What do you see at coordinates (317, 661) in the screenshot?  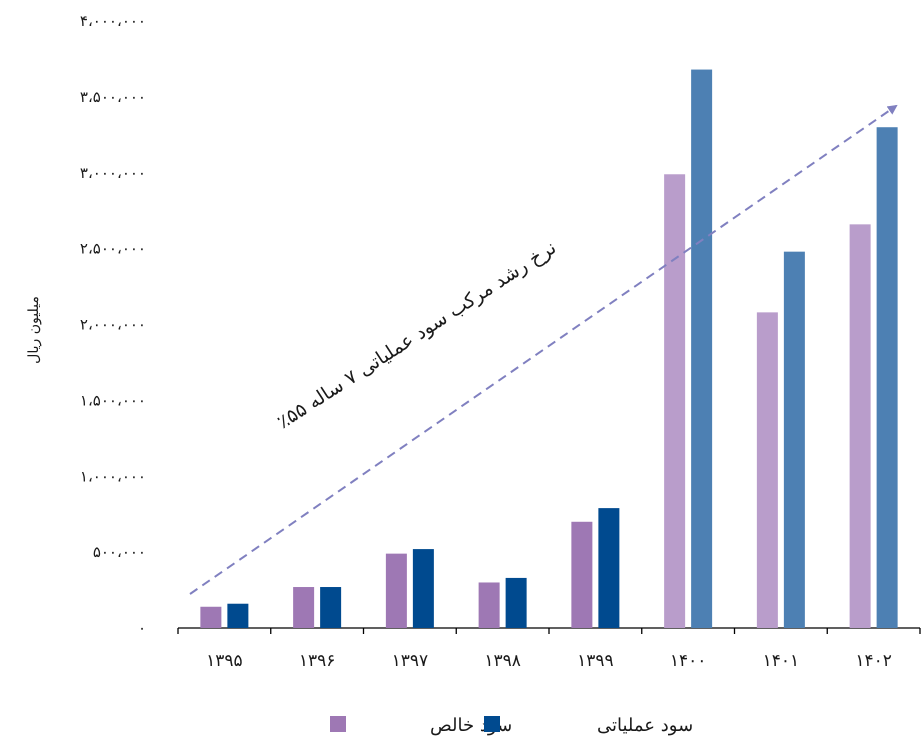 I see `x-tick-label: ۱۳۹۶` at bounding box center [317, 661].